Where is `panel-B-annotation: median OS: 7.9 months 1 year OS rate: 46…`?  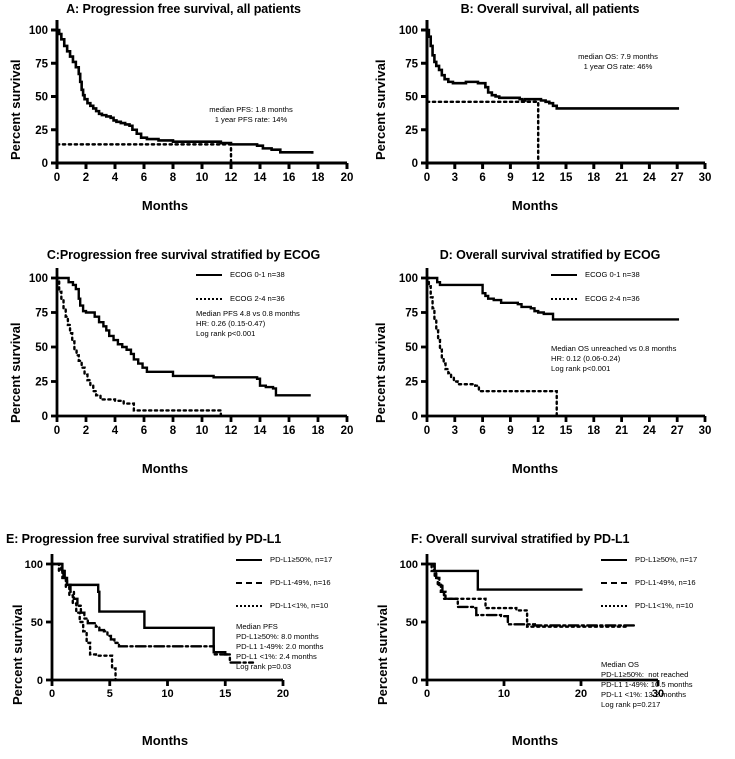
panel-B-annotation: median OS: 7.9 months 1 year OS rate: 46… is located at coordinates (618, 62).